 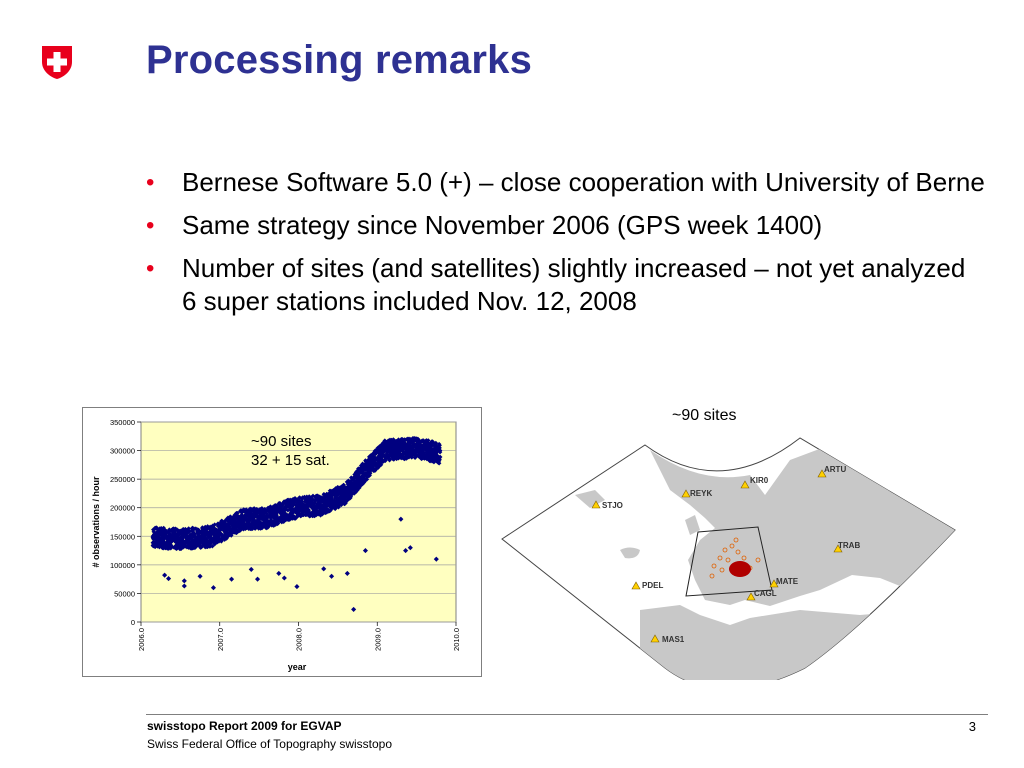 I want to click on y-tick-label: 300000, so click(x=122, y=451).